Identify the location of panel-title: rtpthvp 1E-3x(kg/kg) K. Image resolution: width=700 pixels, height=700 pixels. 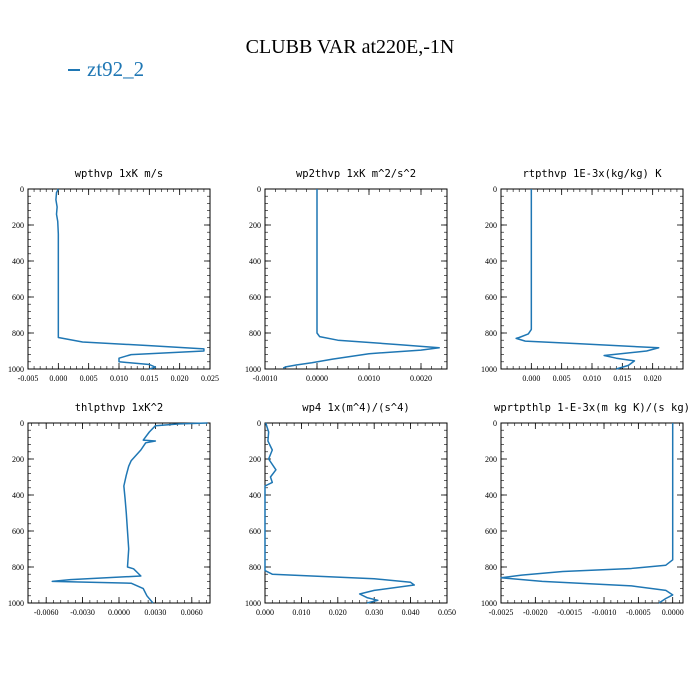
(592, 174).